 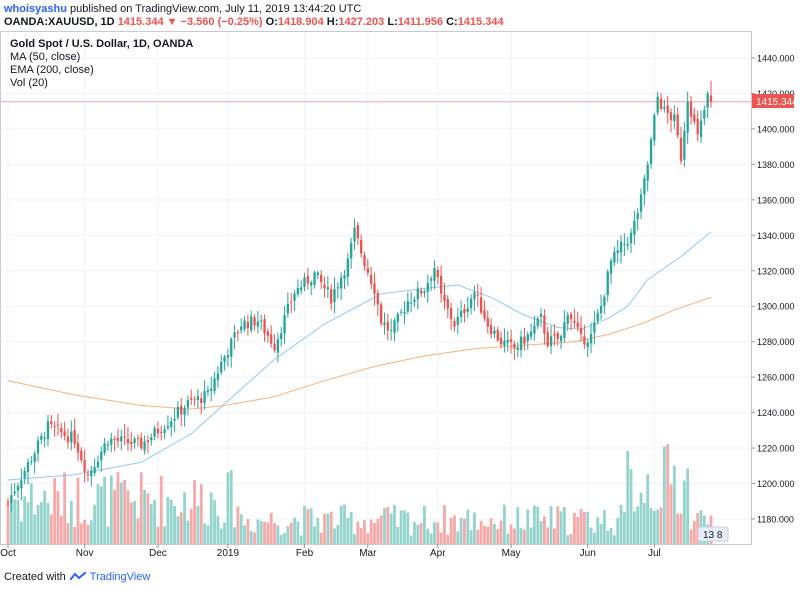 What do you see at coordinates (776, 271) in the screenshot?
I see `price-tick-label: 1320.000` at bounding box center [776, 271].